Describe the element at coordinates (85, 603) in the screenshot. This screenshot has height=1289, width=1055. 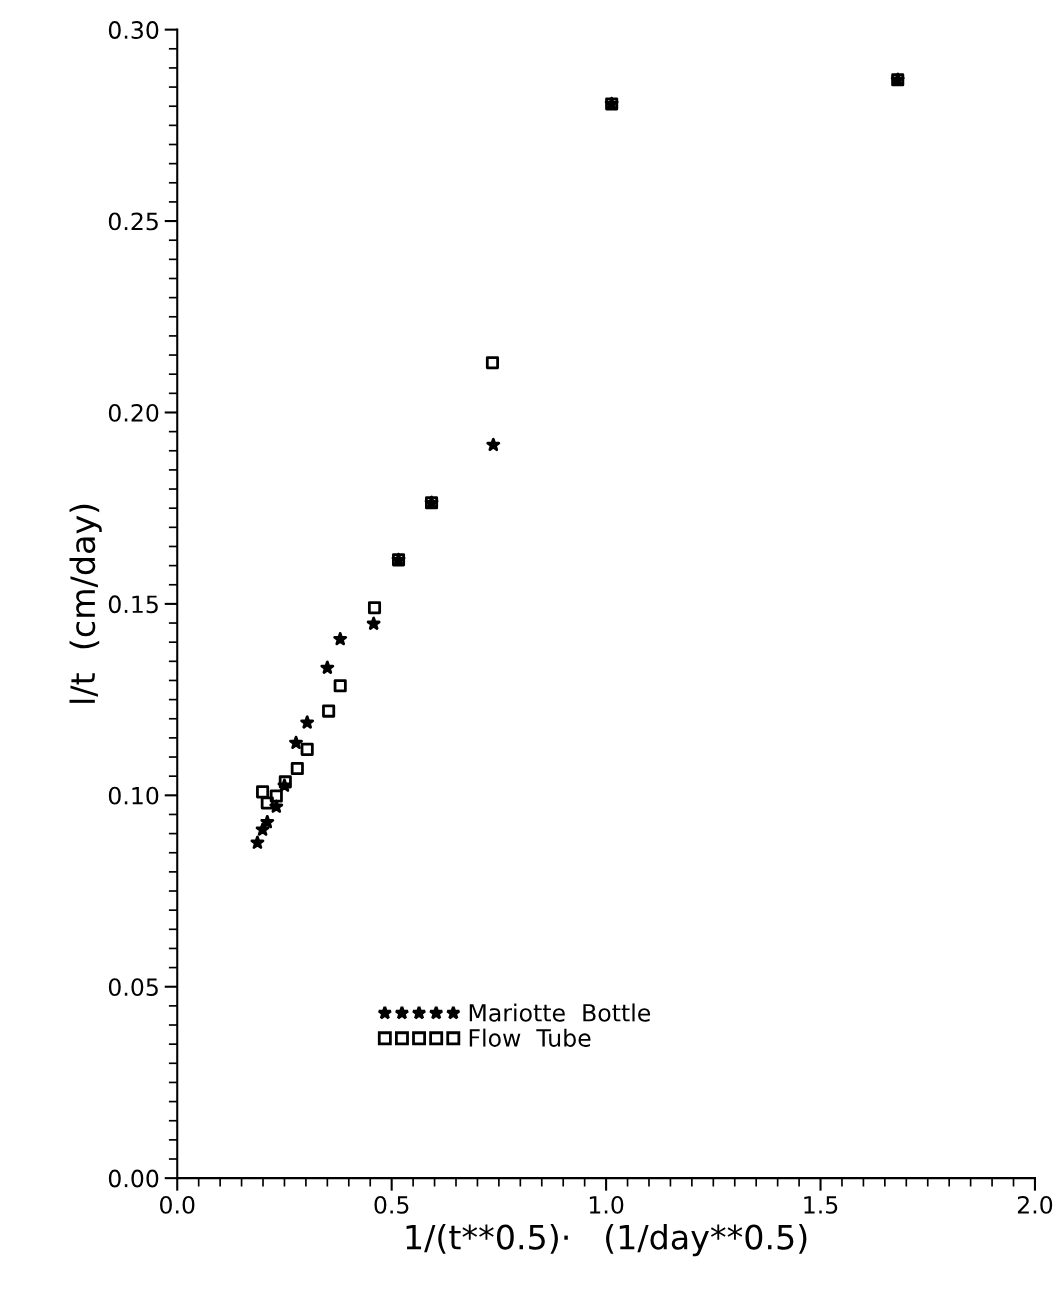
I see `y-axis-title: l/t (cm/day)` at that location.